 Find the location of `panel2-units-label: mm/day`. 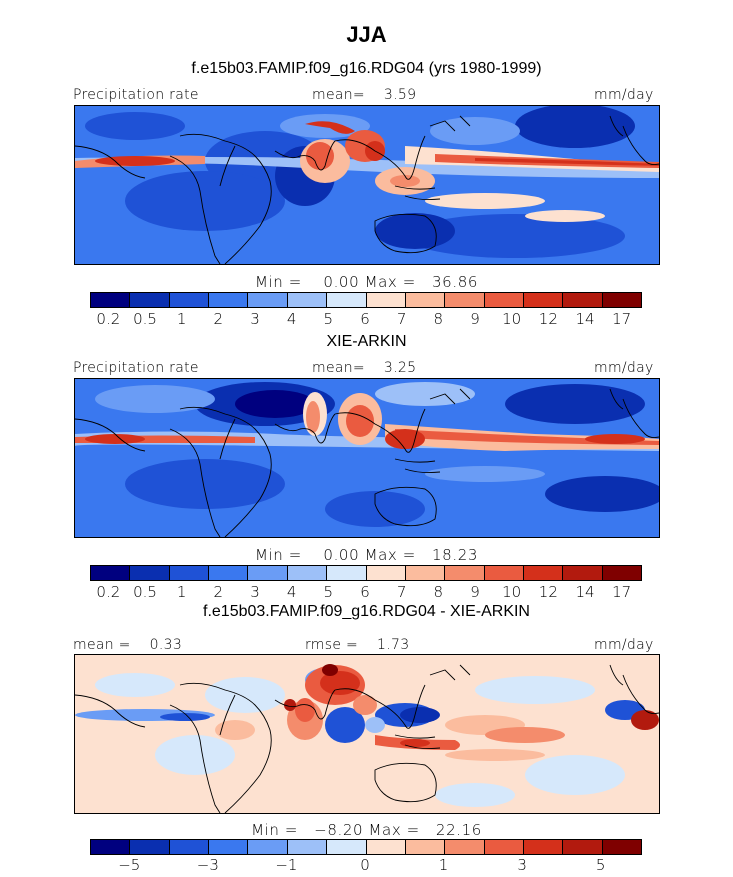

panel2-units-label: mm/day is located at coordinates (624, 368).